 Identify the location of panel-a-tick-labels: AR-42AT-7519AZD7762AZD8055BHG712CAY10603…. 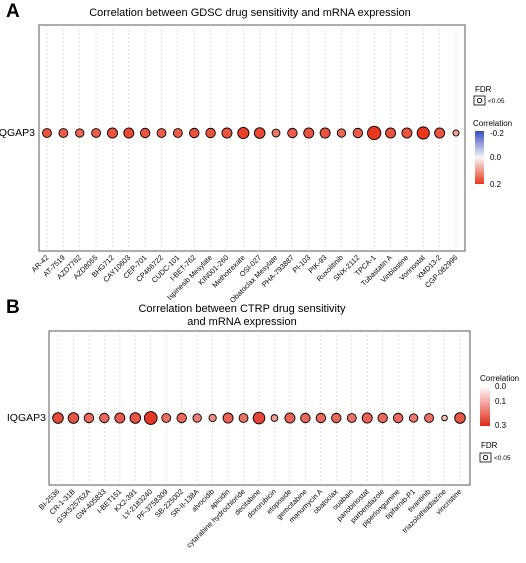
(244, 279).